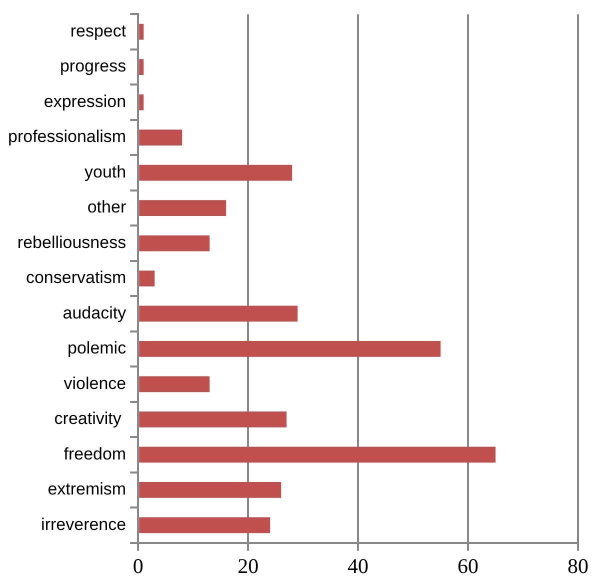 The height and width of the screenshot is (584, 594). What do you see at coordinates (95, 454) in the screenshot?
I see `y-tick-label: freedom` at bounding box center [95, 454].